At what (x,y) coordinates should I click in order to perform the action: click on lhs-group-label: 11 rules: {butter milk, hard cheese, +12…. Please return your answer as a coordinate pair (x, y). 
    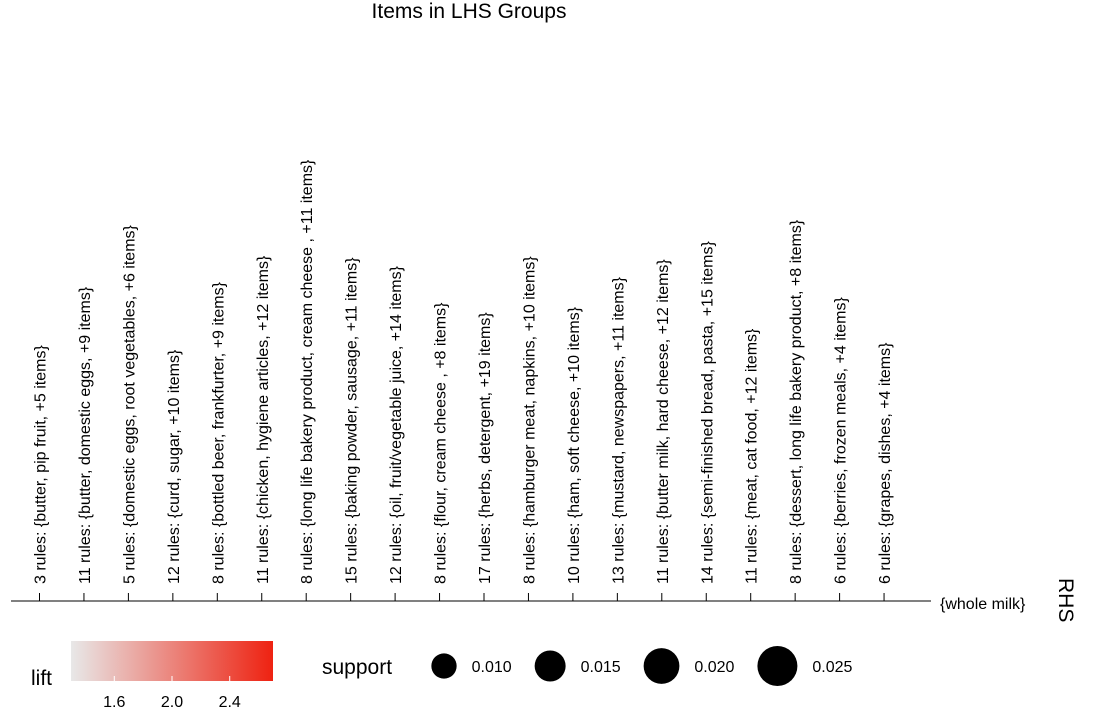
    Looking at the image, I should click on (663, 421).